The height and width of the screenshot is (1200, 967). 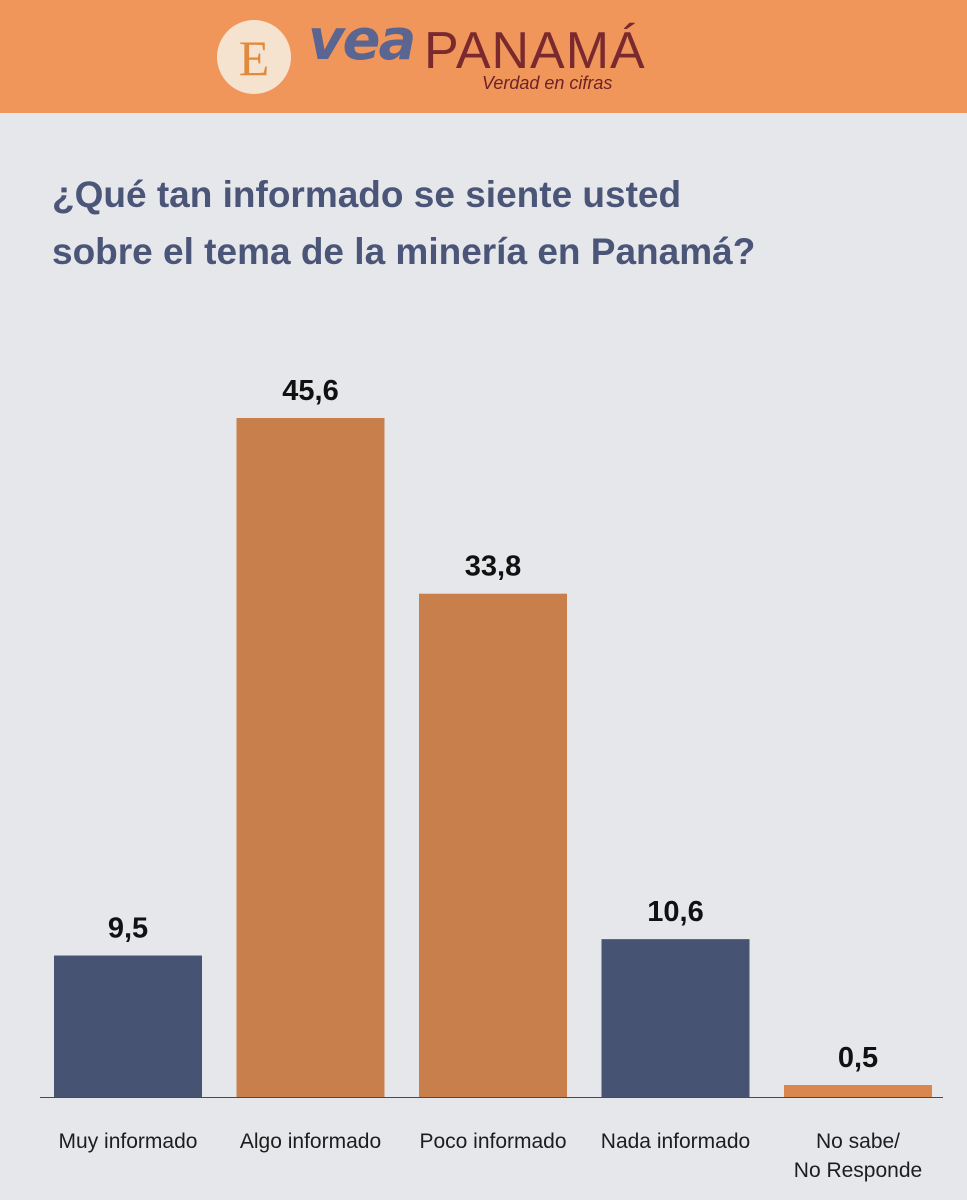 What do you see at coordinates (493, 567) in the screenshot?
I see `value-label-2: 33,8` at bounding box center [493, 567].